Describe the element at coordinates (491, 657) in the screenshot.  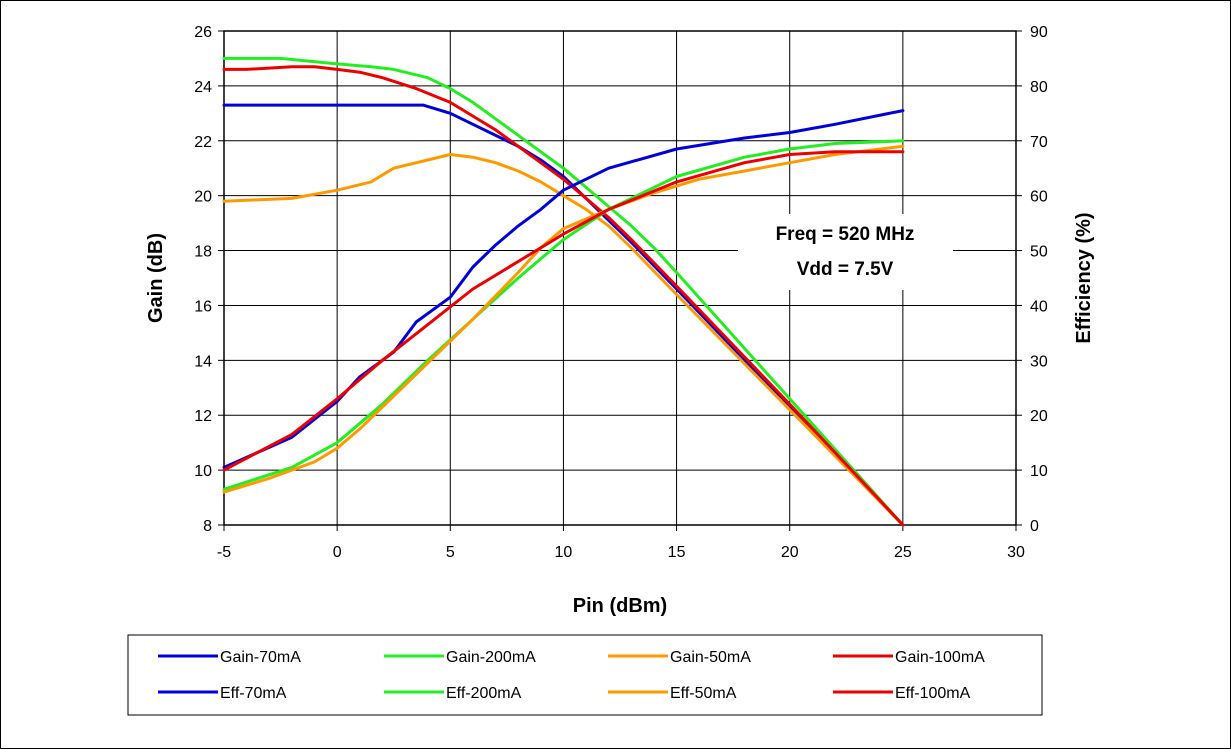
I see `legend-label: Gain-200mA` at that location.